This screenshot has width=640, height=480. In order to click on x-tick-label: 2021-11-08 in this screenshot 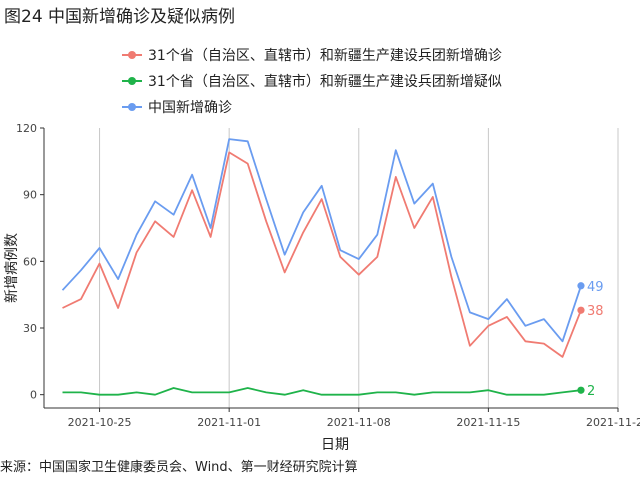, I will do `click(359, 422)`.